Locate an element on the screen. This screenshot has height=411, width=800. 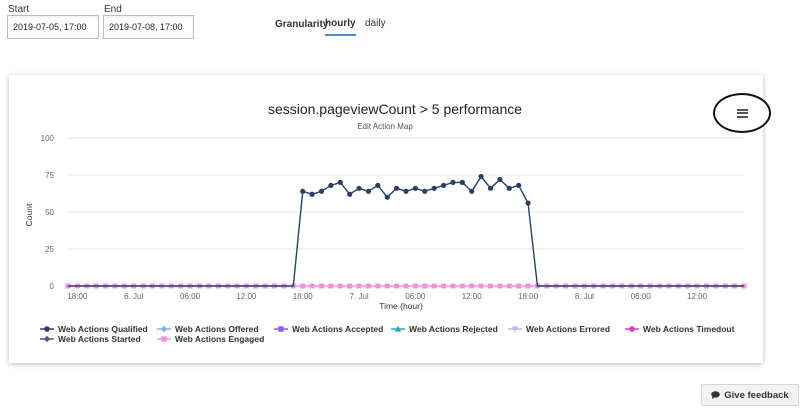
give-feedback-button: Give feedback is located at coordinates (750, 395).